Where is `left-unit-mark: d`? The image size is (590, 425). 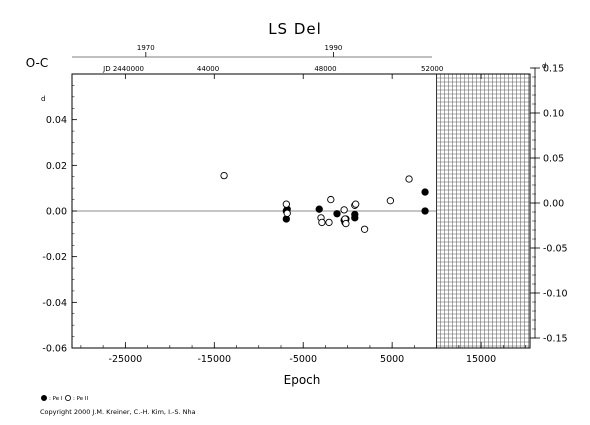 left-unit-mark: d is located at coordinates (43, 99).